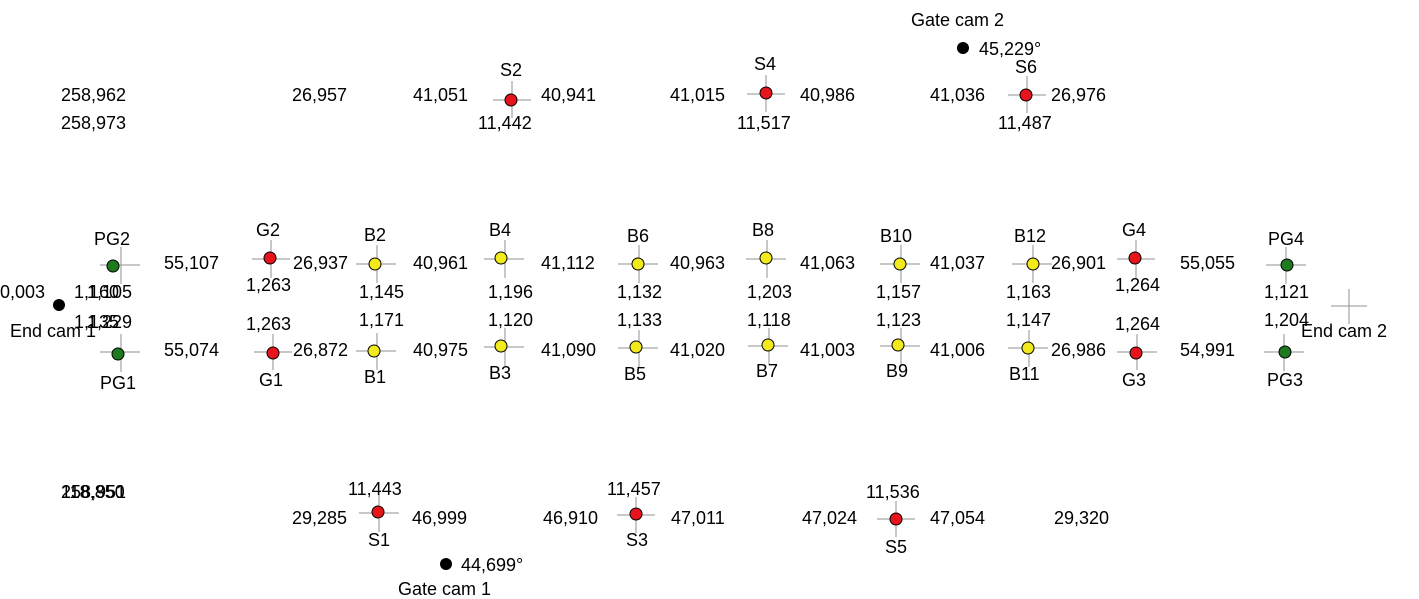 The width and height of the screenshot is (1419, 599). I want to click on pad-label-b2: B2, so click(375, 235).